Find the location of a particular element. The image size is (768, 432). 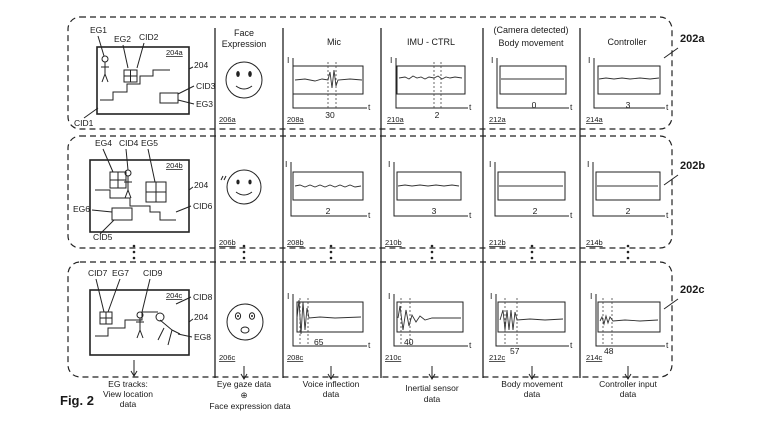

cid-label: CID1 is located at coordinates (84, 123).